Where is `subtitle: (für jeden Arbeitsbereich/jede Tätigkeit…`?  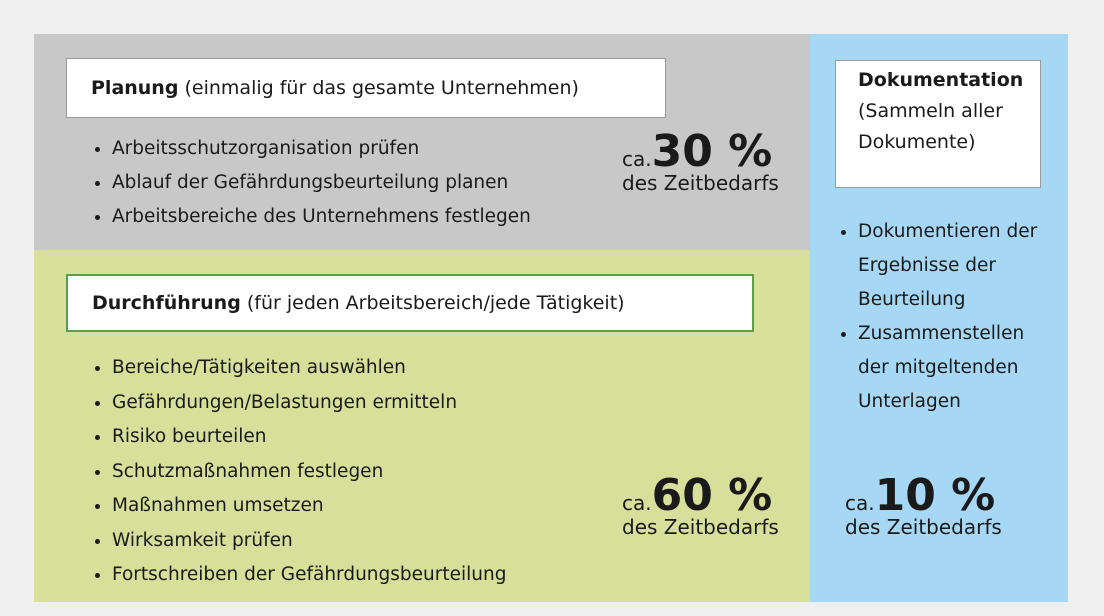 subtitle: (für jeden Arbeitsbereich/jede Tätigkeit… is located at coordinates (435, 303).